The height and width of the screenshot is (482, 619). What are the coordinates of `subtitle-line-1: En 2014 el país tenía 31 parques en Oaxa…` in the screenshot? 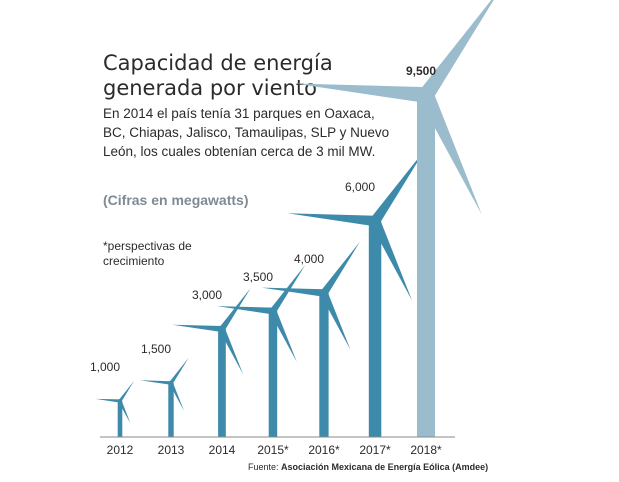 It's located at (239, 113).